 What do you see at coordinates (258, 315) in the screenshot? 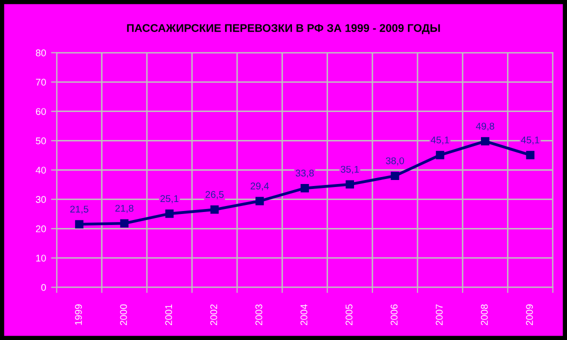
I see `x-tick-label: 2003` at bounding box center [258, 315].